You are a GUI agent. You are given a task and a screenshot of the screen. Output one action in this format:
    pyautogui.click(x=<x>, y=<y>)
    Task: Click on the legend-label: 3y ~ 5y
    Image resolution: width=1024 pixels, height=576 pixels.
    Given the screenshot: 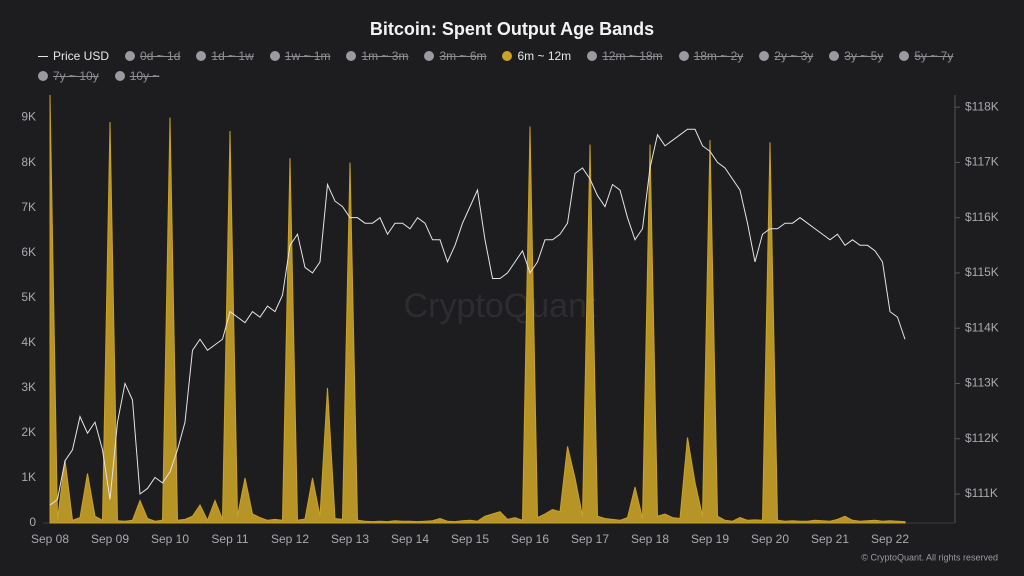 What is the action you would take?
    pyautogui.click(x=864, y=56)
    